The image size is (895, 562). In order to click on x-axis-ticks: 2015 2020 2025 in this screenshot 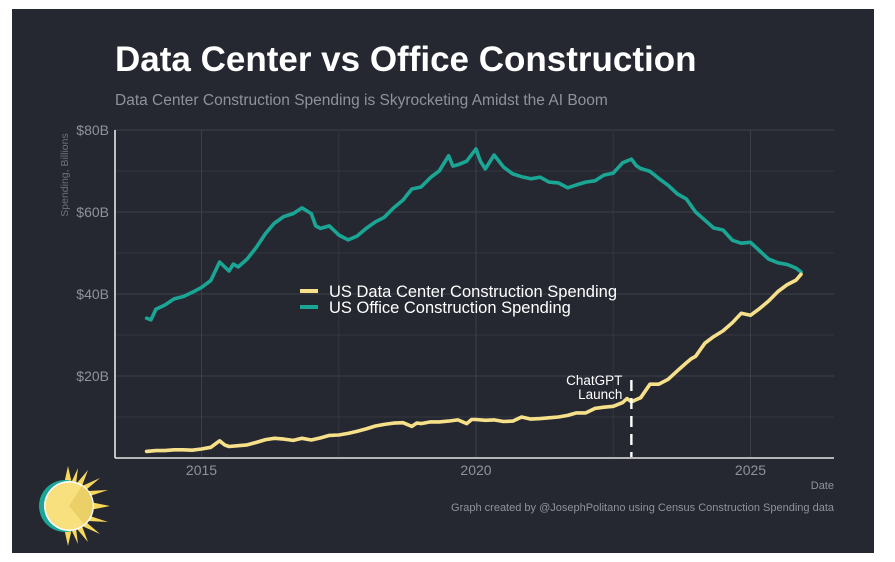, I will do `click(476, 470)`.